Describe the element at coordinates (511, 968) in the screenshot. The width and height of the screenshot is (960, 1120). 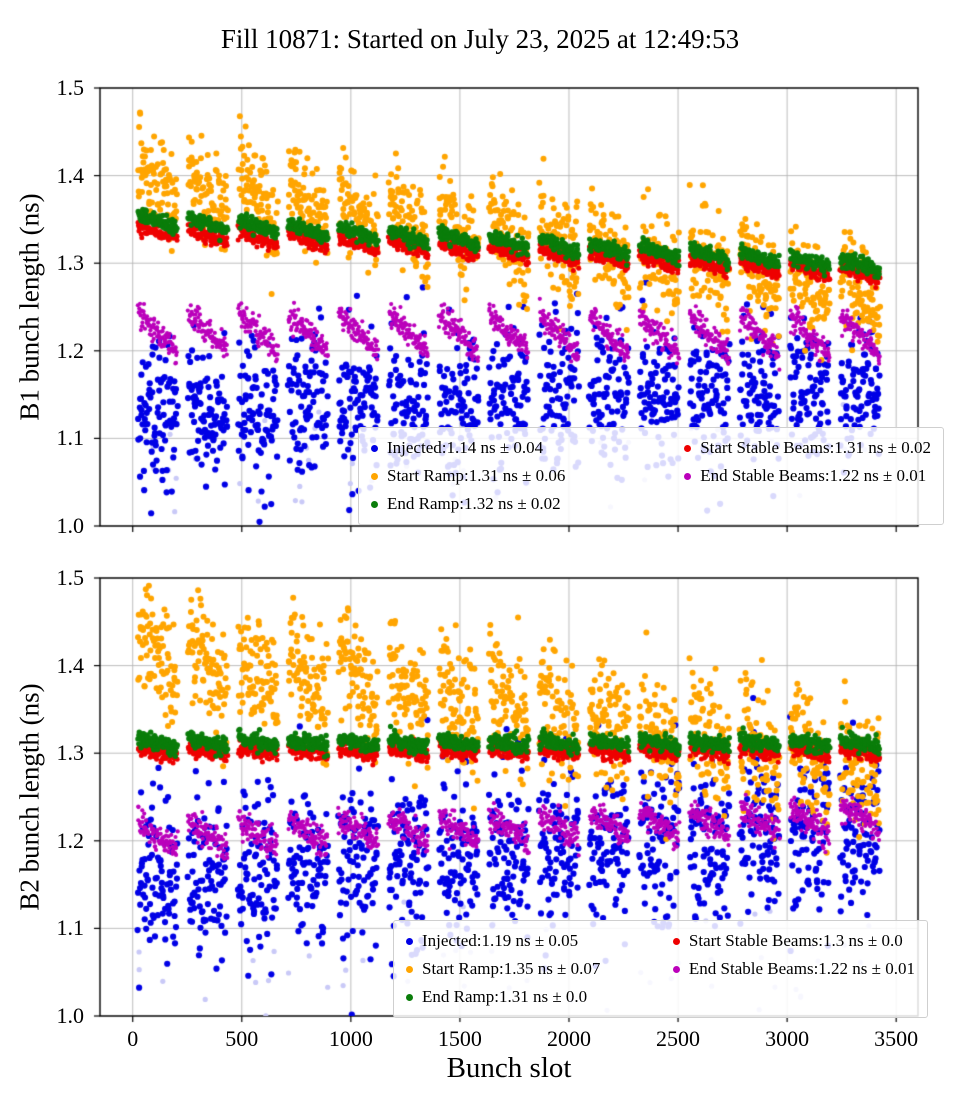
I see `legend-label-start-ramp: Start Ramp:1.35 ns ± 0.07` at that location.